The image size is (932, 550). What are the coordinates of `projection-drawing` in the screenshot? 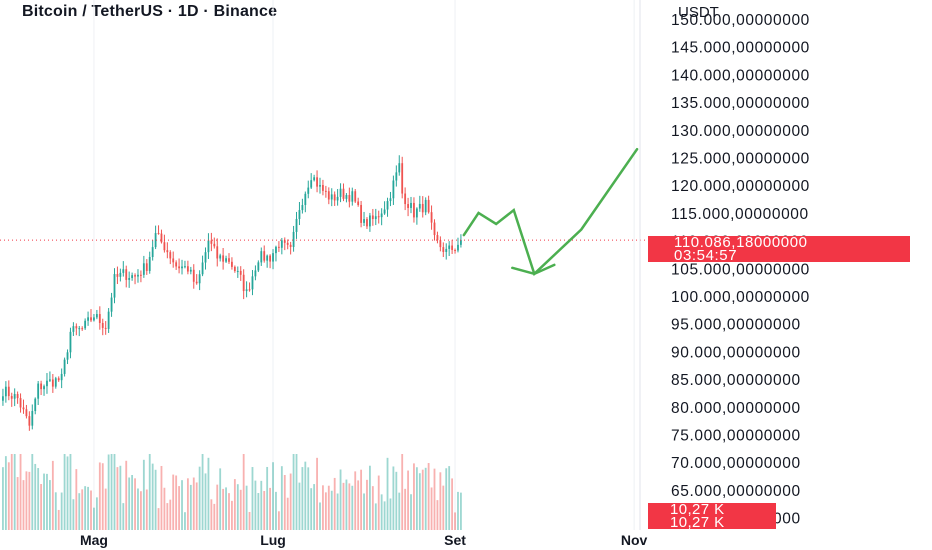 It's located at (550, 212).